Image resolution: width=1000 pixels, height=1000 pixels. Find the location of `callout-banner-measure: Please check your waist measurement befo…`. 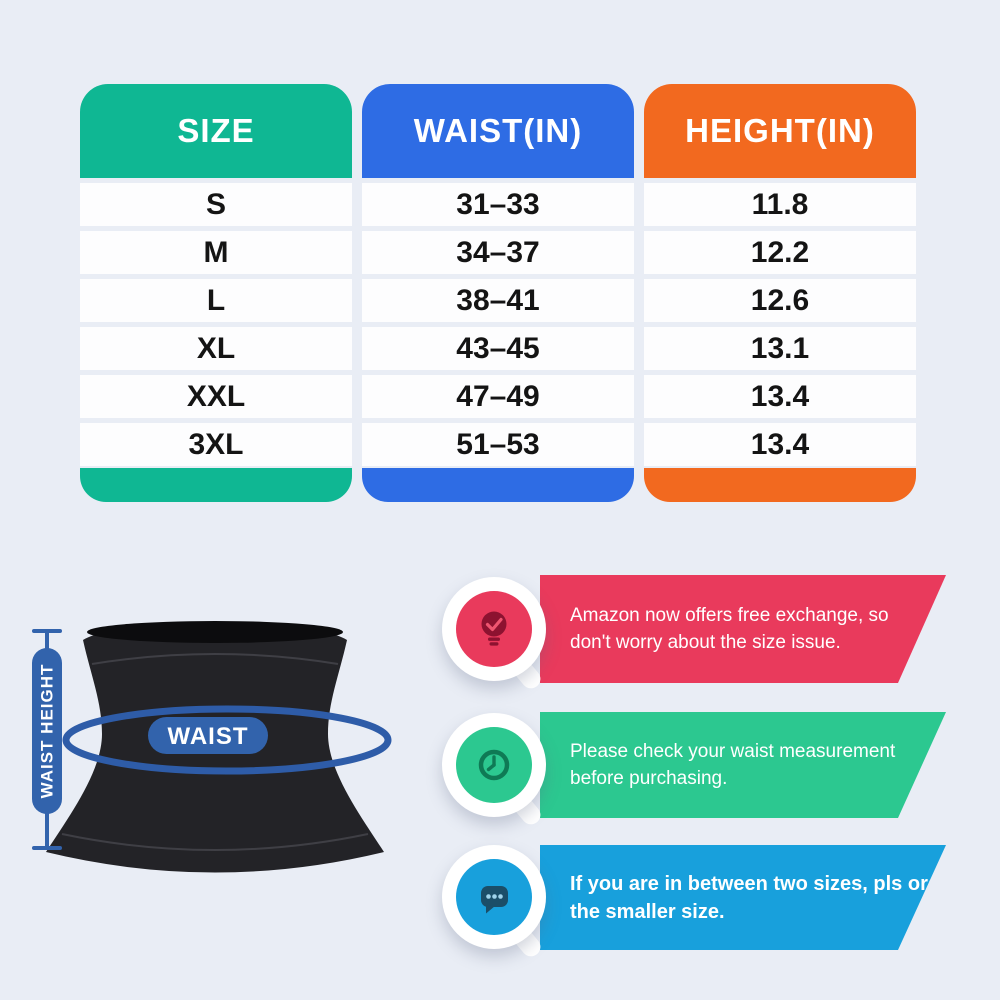

callout-banner-measure: Please check your waist measurement befo… is located at coordinates (743, 765).